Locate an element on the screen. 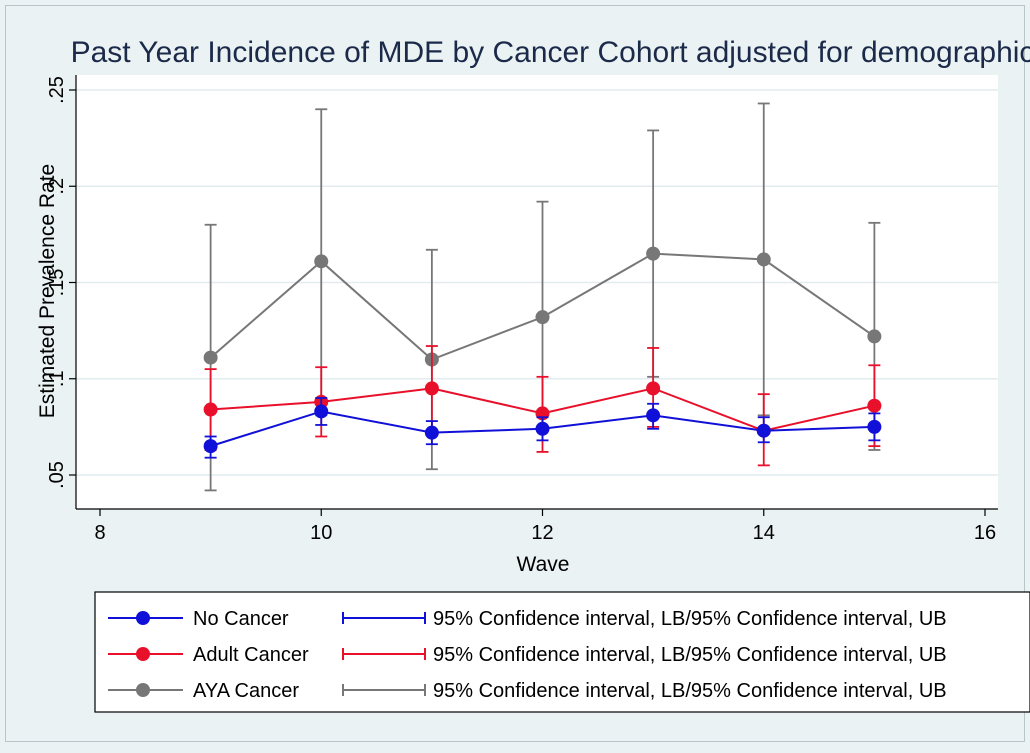  legend-label: Adult Cancer is located at coordinates (251, 655).